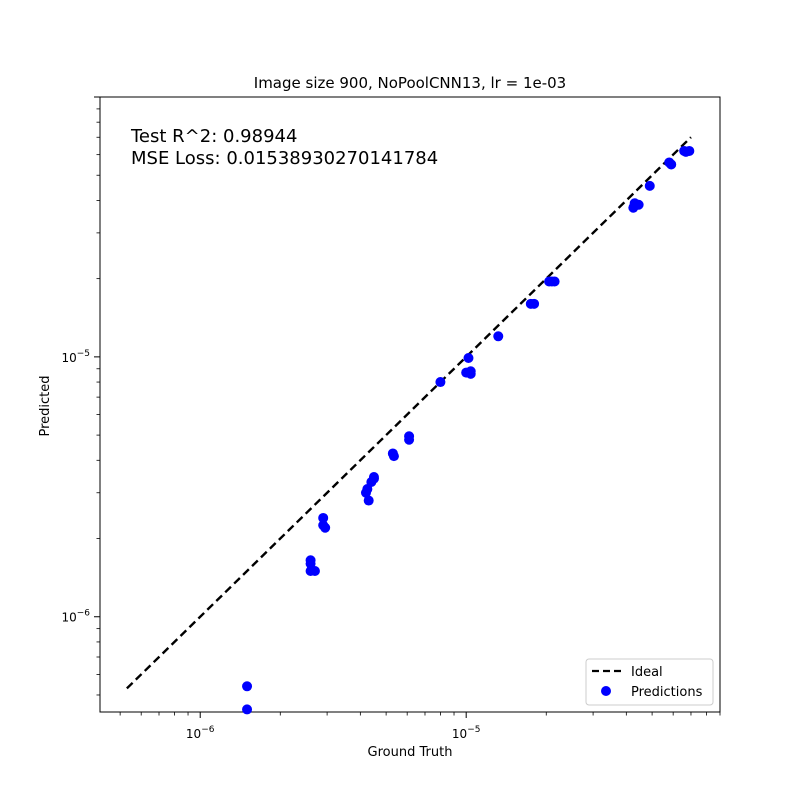  Describe the element at coordinates (410, 83) in the screenshot. I see `chart-title: Image size 900, NoPoolCNN13, lr = 1e-03` at that location.